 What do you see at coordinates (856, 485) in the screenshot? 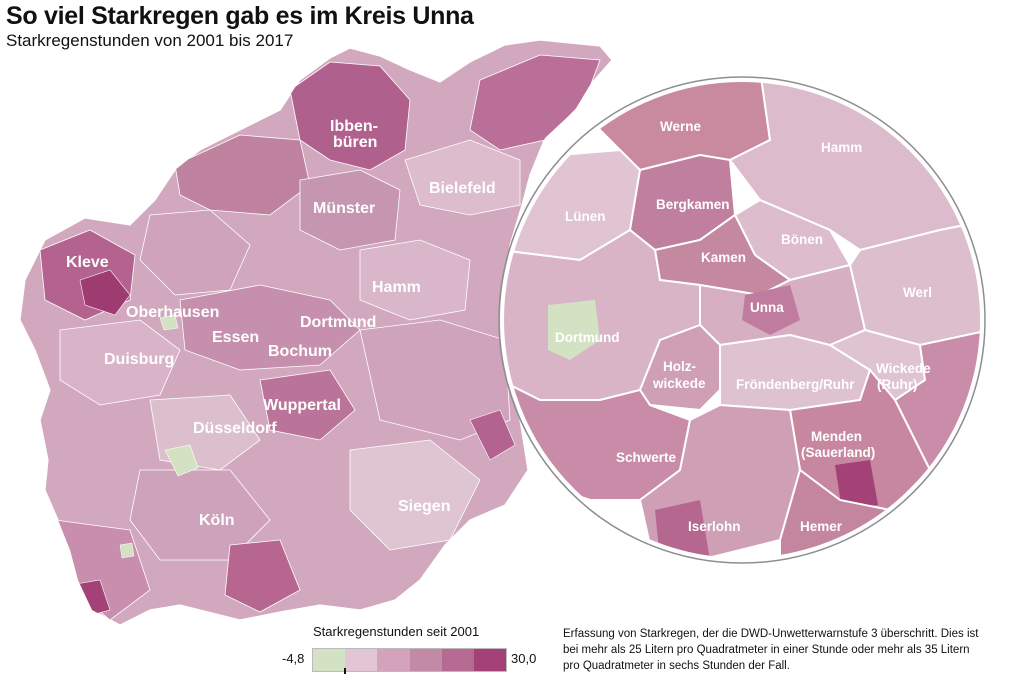
I see `inset-area-menden-dark` at bounding box center [856, 485].